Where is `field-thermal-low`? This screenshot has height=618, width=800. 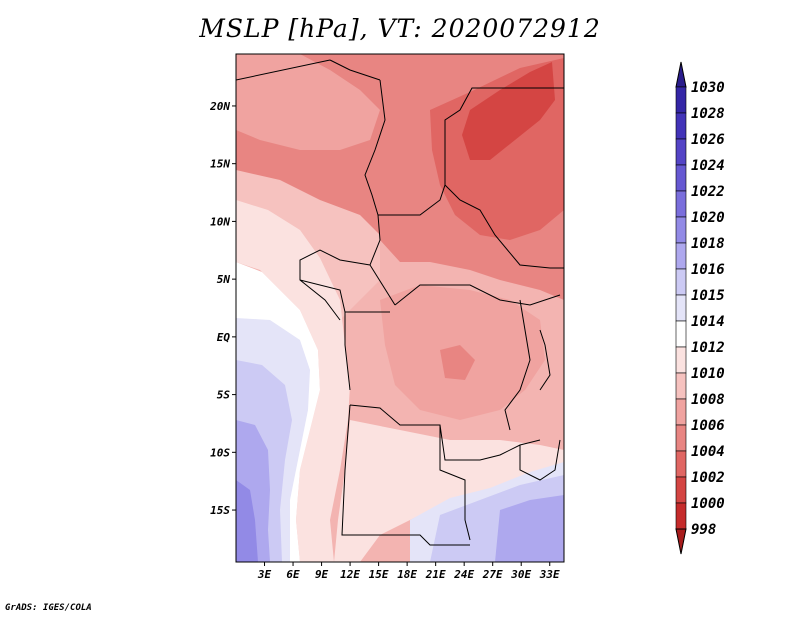
field-thermal-low is located at coordinates (508, 111).